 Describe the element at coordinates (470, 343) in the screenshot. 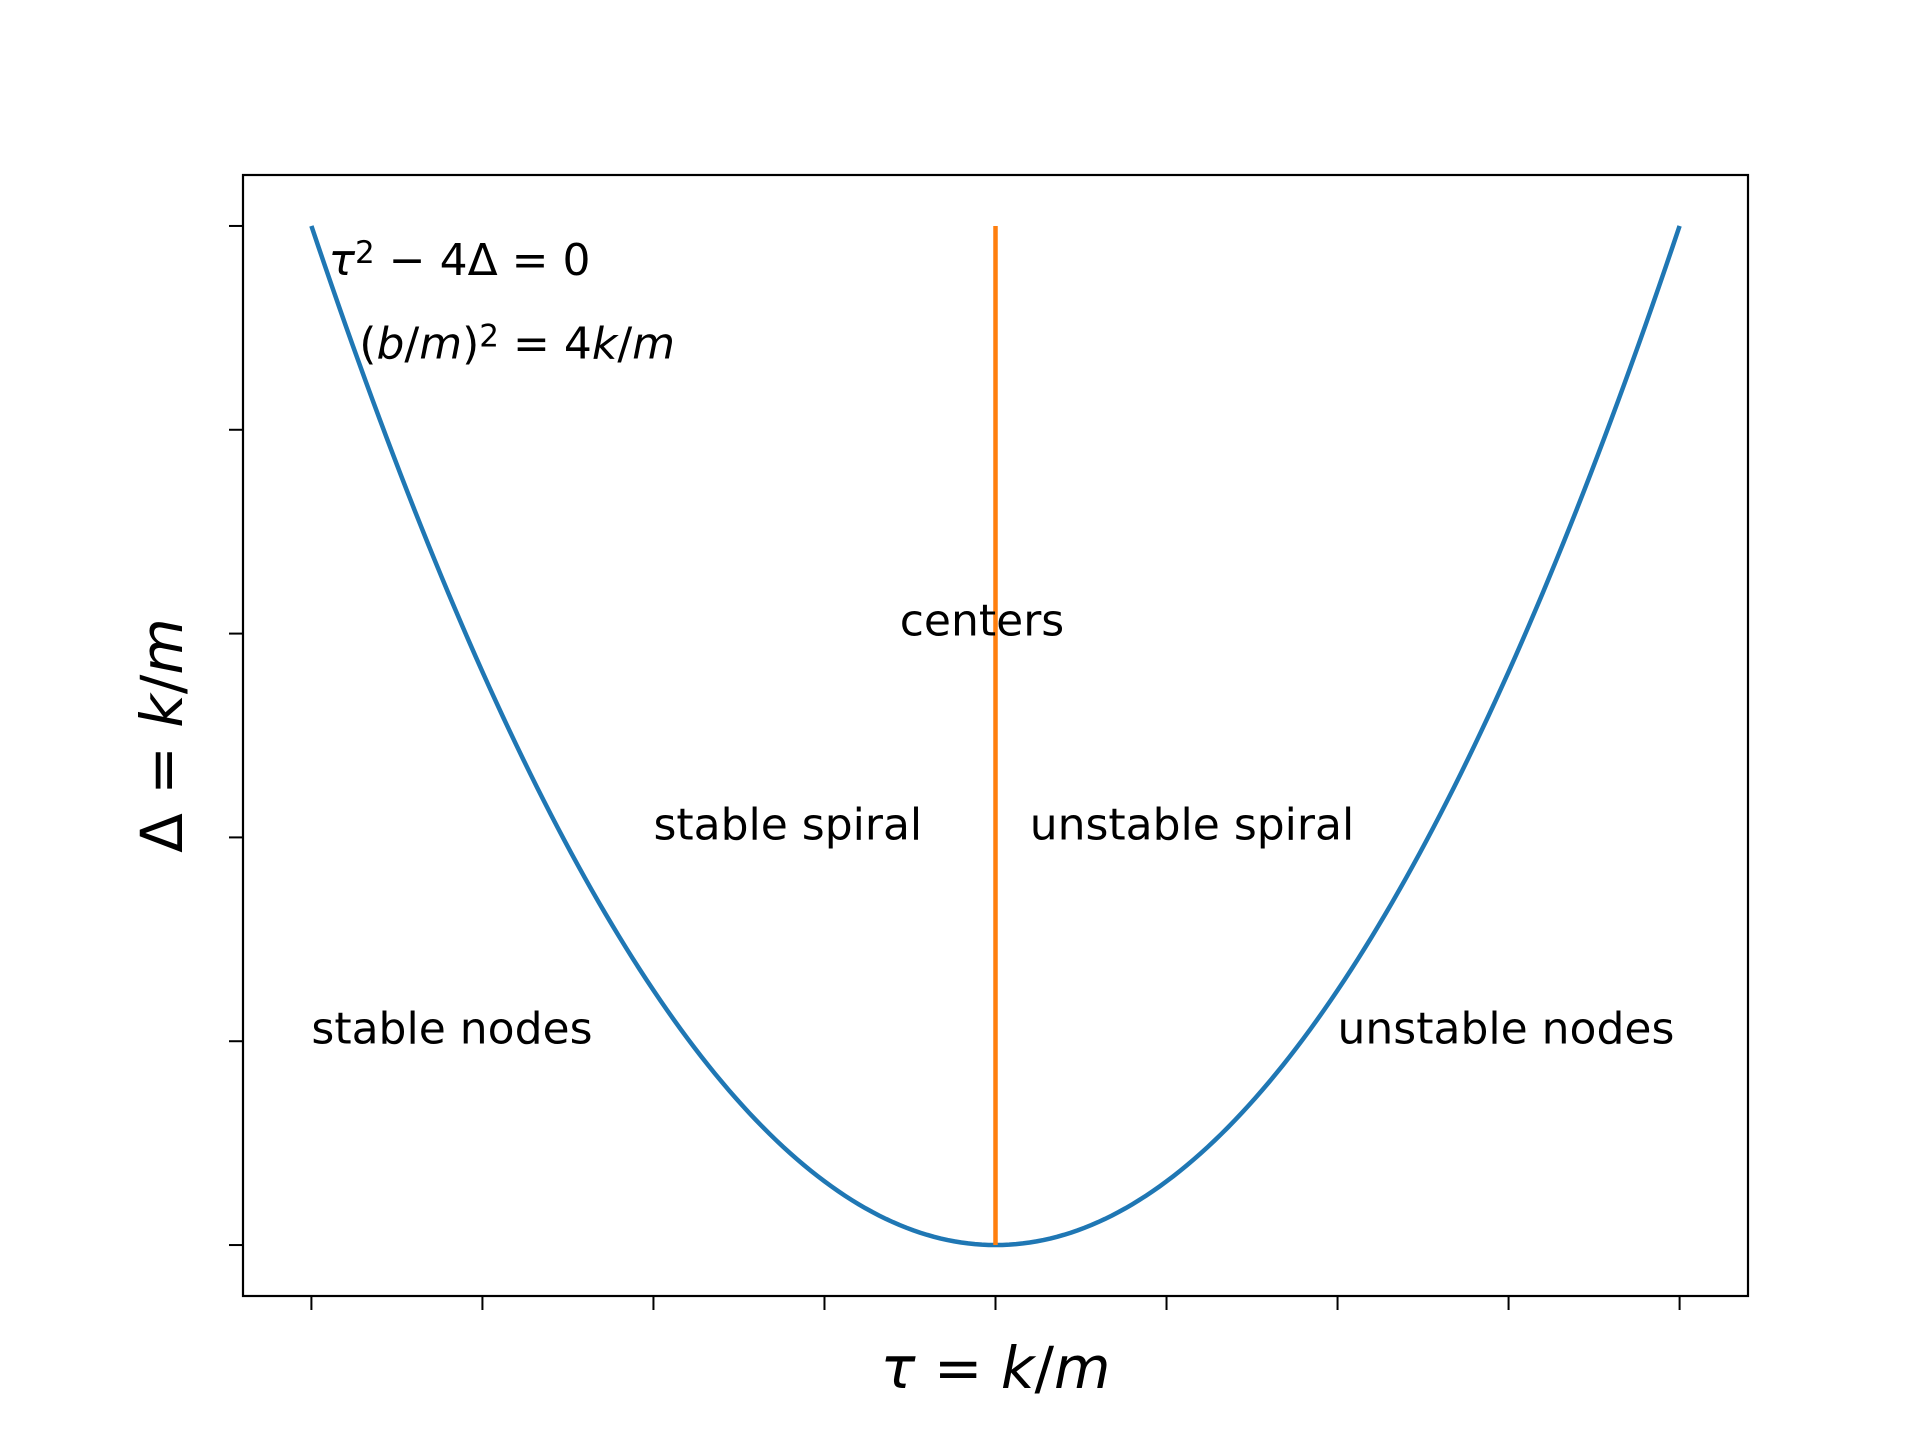

I see `text-part: )` at that location.